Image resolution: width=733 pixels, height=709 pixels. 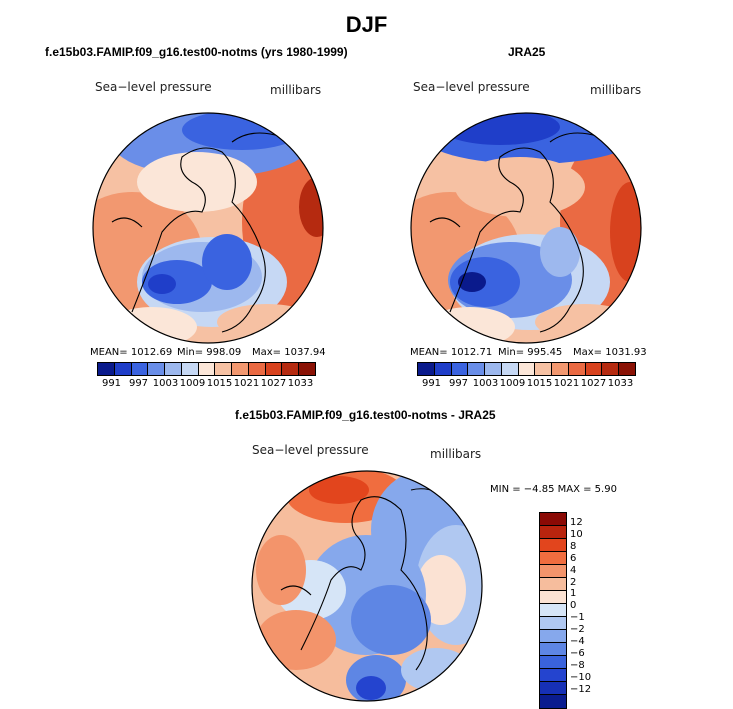 What do you see at coordinates (616, 90) in the screenshot?
I see `panel2-units-label: millibars` at bounding box center [616, 90].